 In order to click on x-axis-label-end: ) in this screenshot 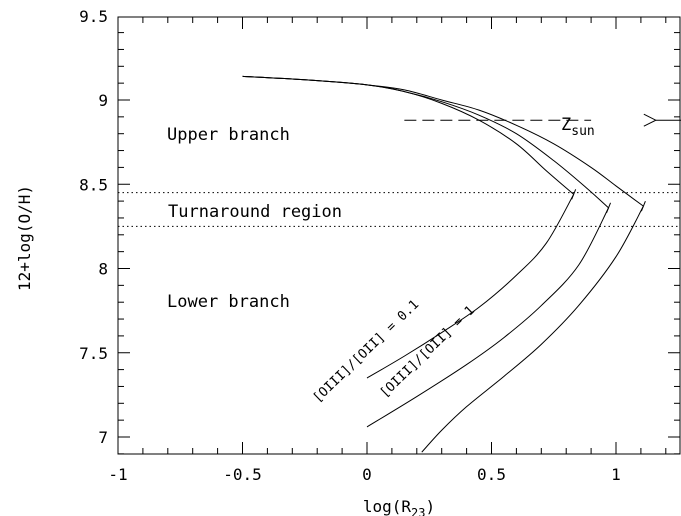, I will do `click(430, 506)`.